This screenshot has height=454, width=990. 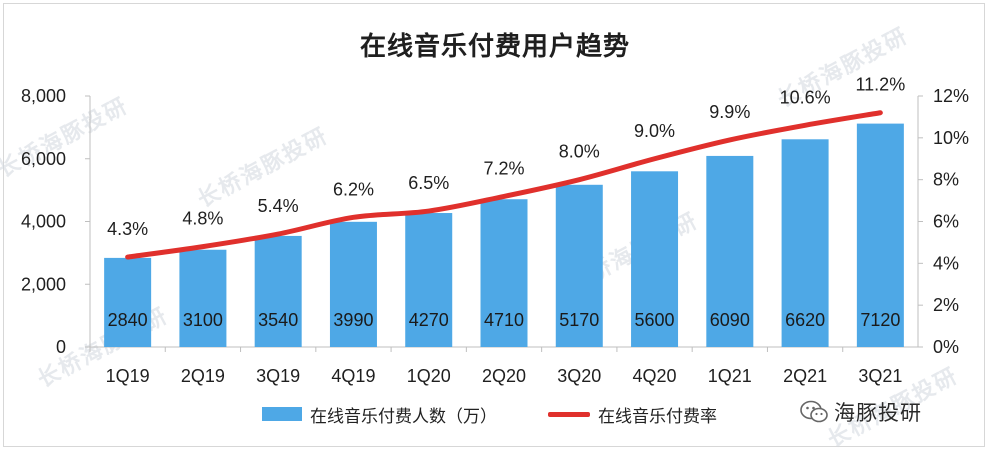 I want to click on y-left-tick-label: 8,000, so click(x=43, y=96).